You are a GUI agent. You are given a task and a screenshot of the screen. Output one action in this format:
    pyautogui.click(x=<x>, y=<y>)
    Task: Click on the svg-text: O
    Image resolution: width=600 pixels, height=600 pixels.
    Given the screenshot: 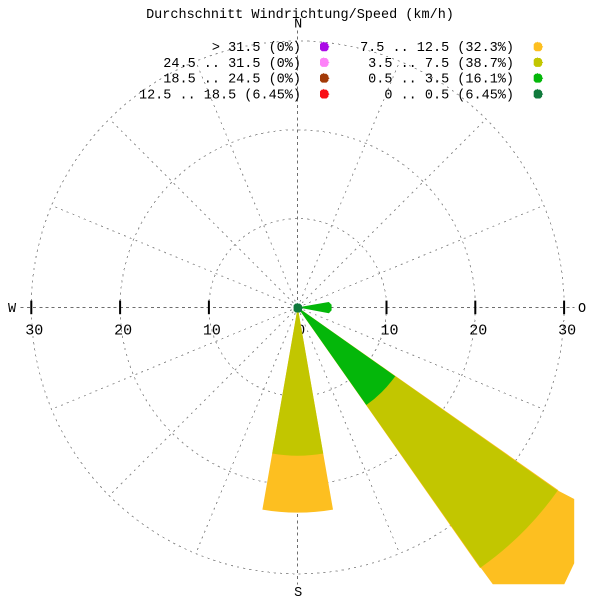 What is the action you would take?
    pyautogui.click(x=582, y=309)
    